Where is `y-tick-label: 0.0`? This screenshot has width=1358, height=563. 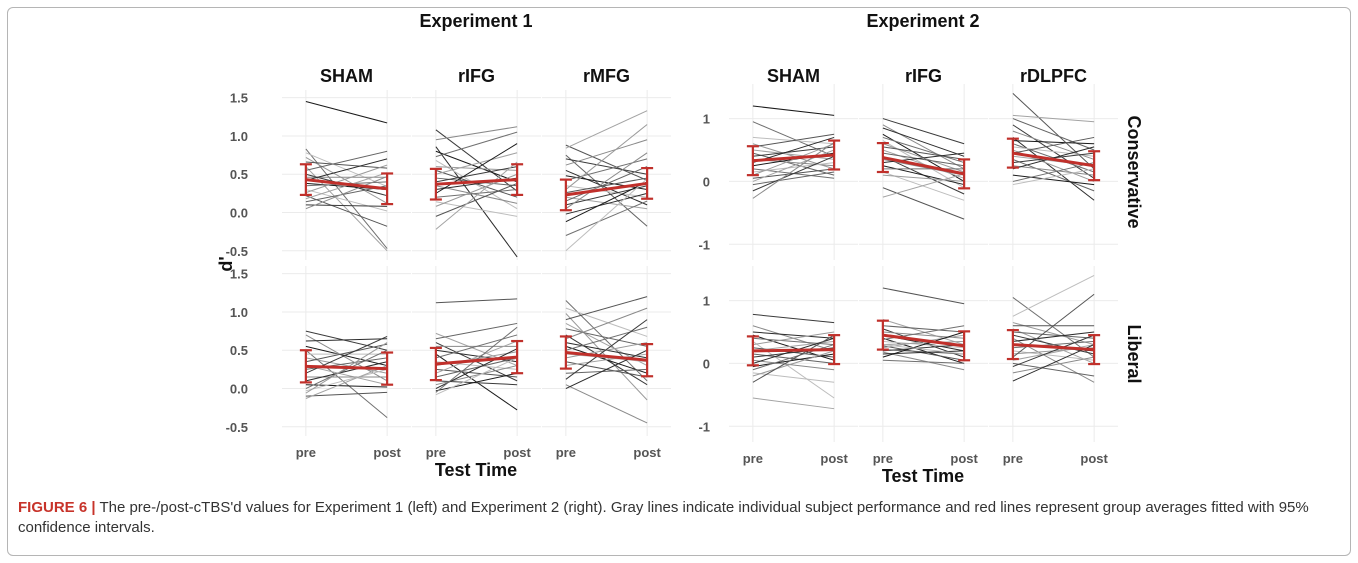 y-tick-label: 0.0 is located at coordinates (239, 389).